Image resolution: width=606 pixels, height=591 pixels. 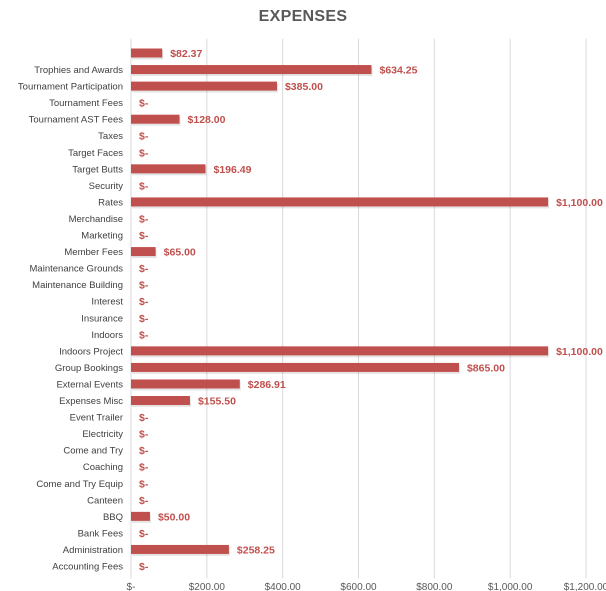 I want to click on category-label: Tournament Participation, so click(x=70, y=87).